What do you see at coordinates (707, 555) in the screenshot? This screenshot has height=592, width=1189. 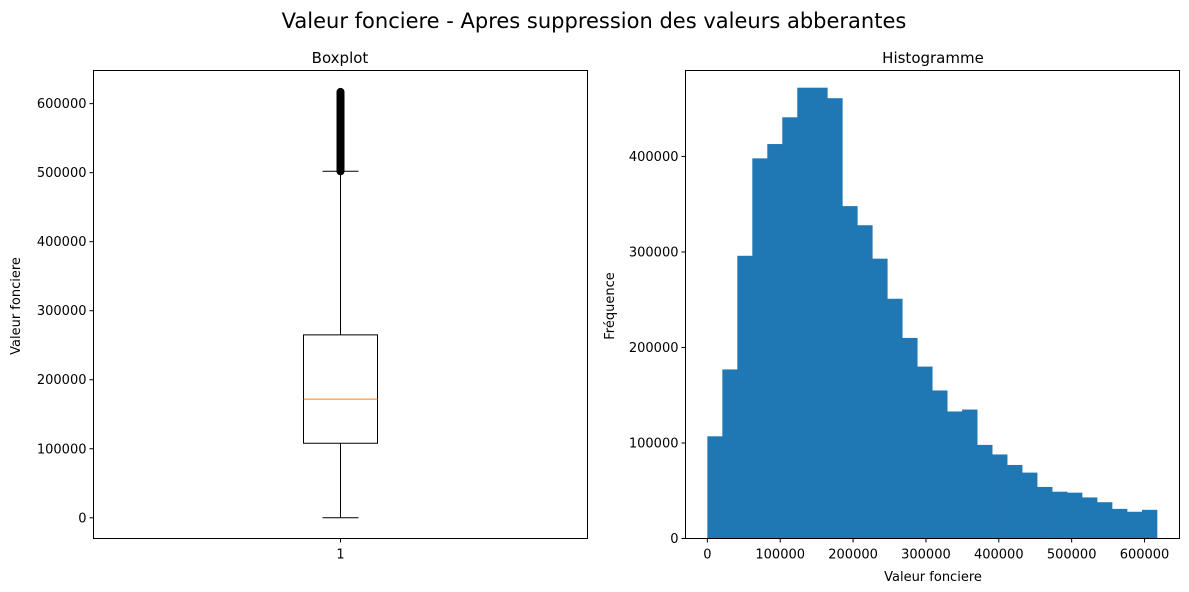 I see `histogram-x-tick-label: 0` at bounding box center [707, 555].